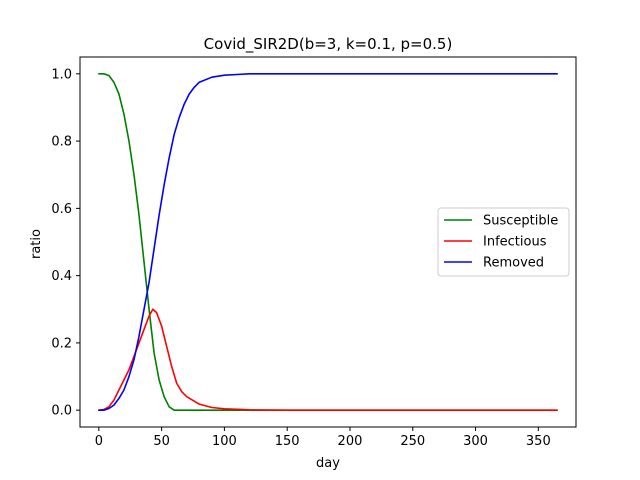  What do you see at coordinates (520, 221) in the screenshot?
I see `legend-label-susceptible: Susceptible` at bounding box center [520, 221].